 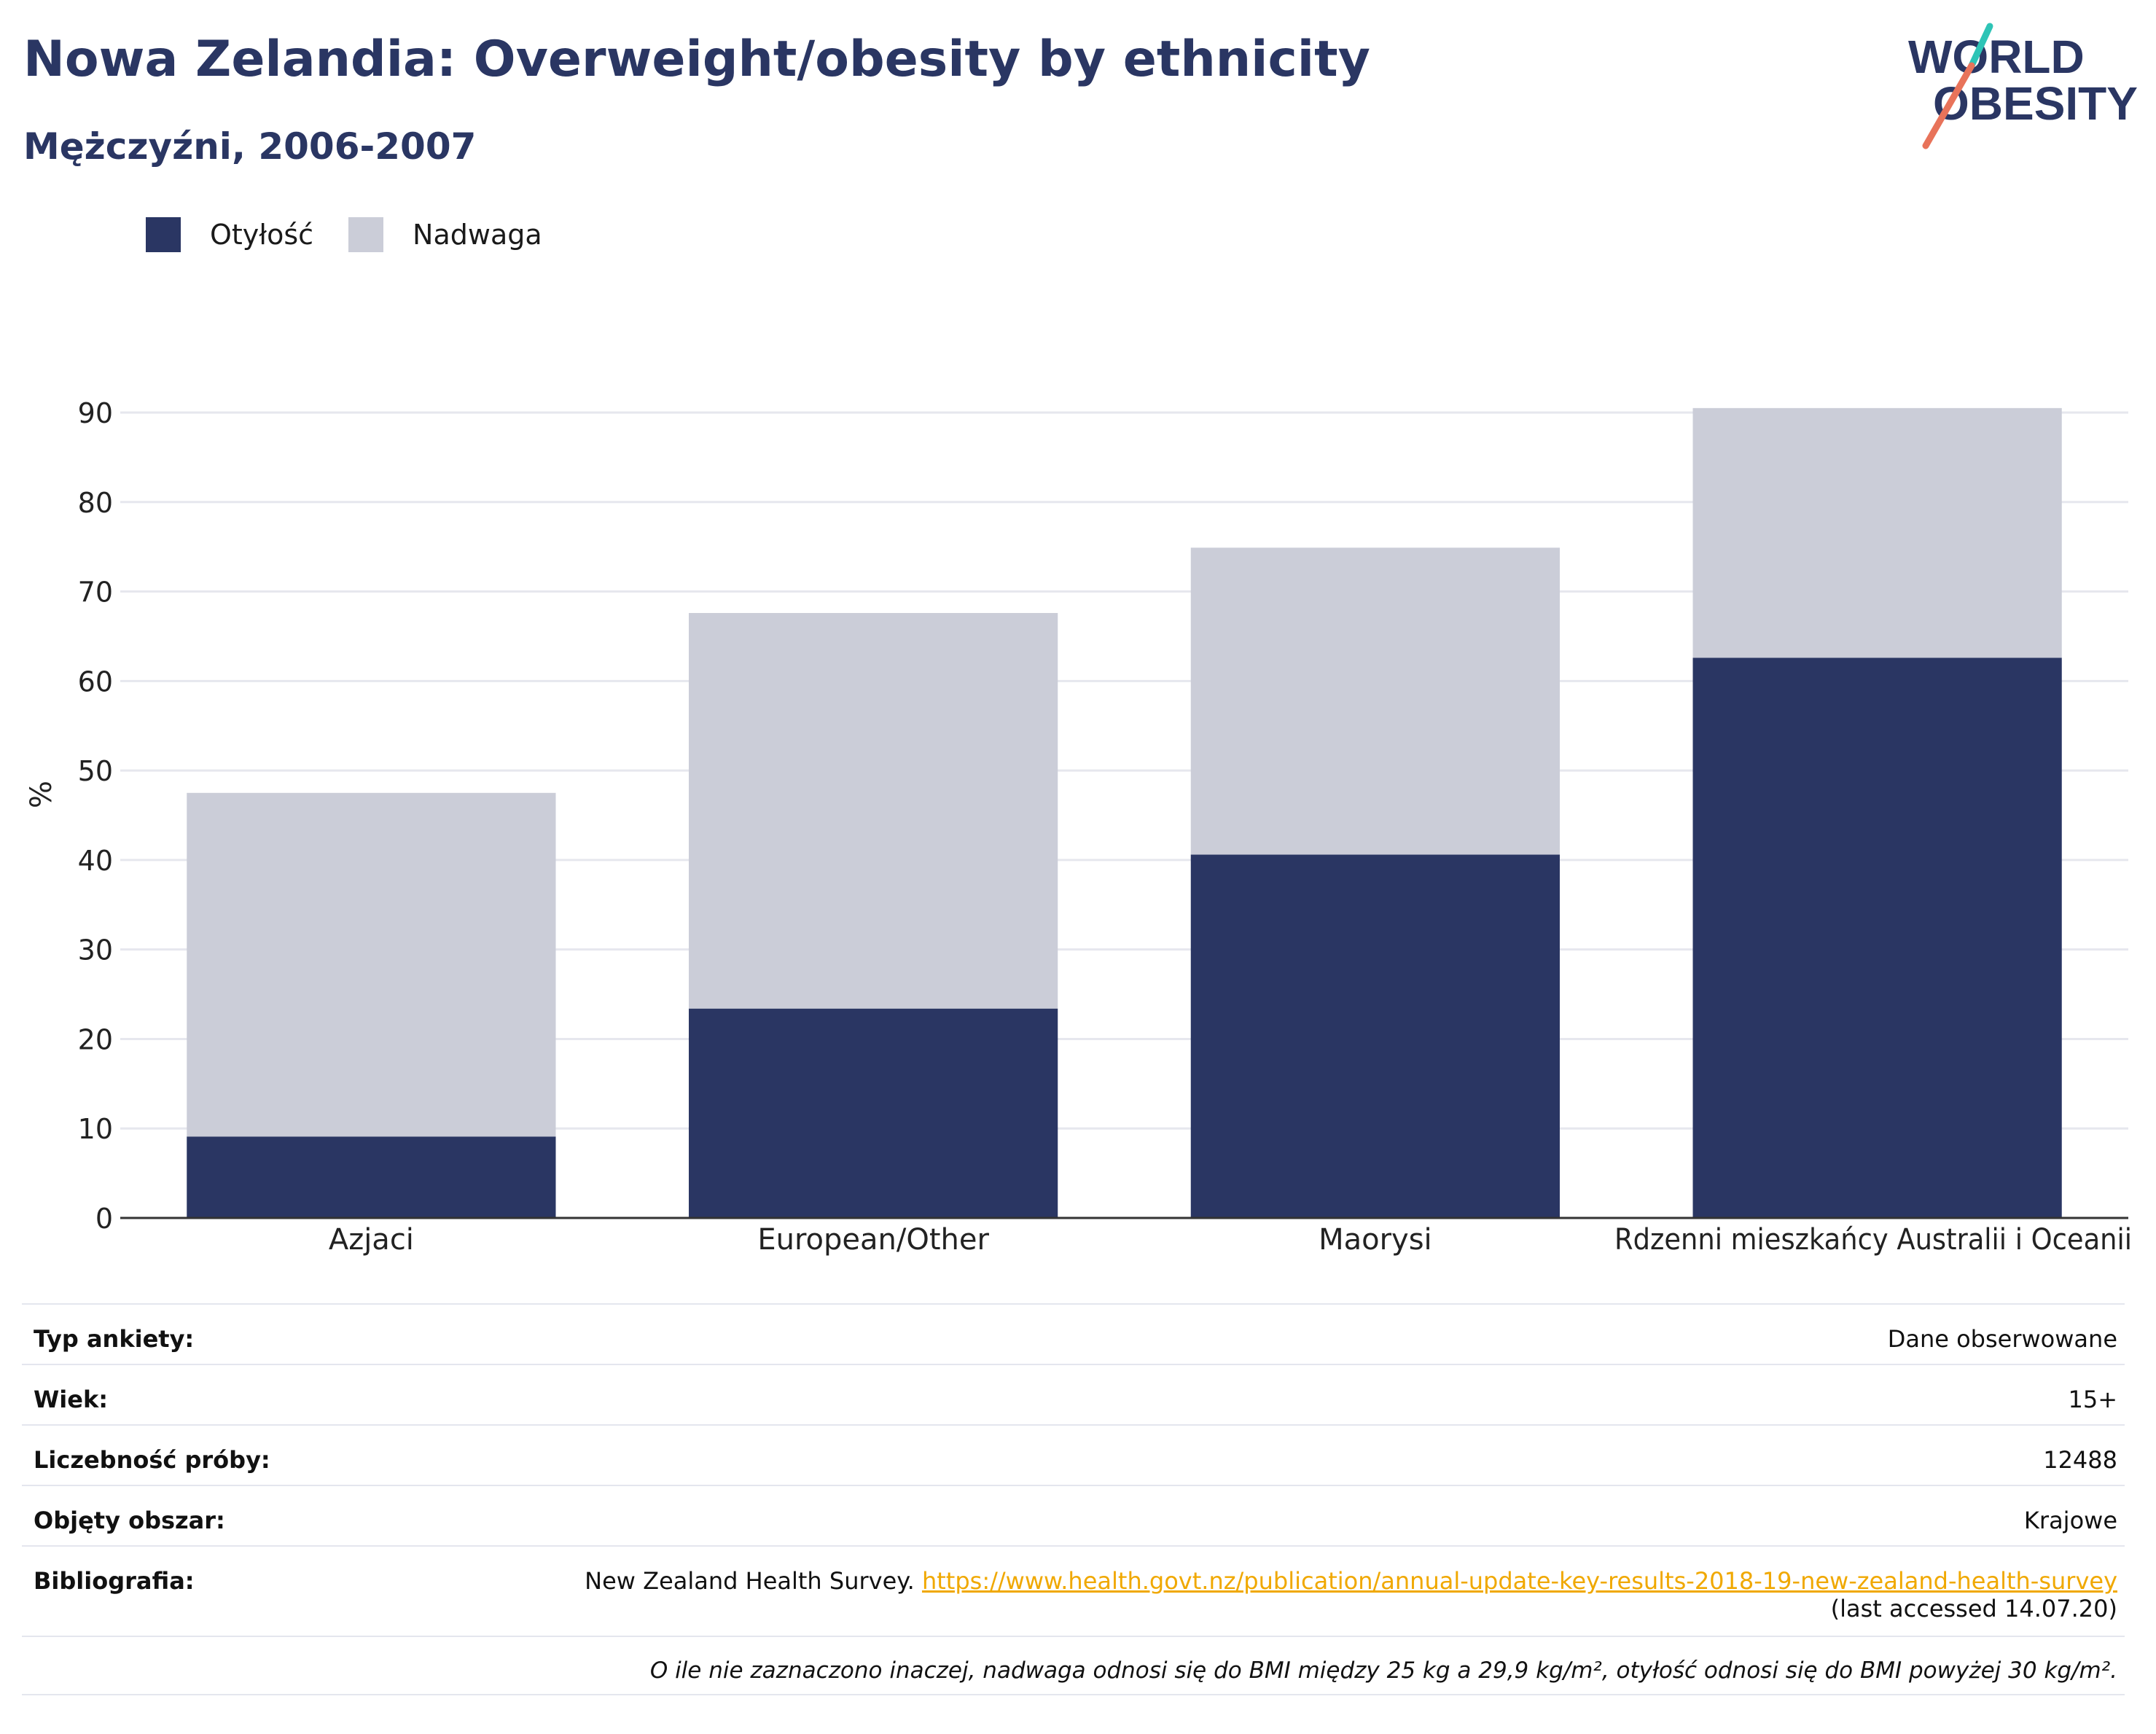 What do you see at coordinates (104, 1219) in the screenshot?
I see `y-tick-label: 0` at bounding box center [104, 1219].